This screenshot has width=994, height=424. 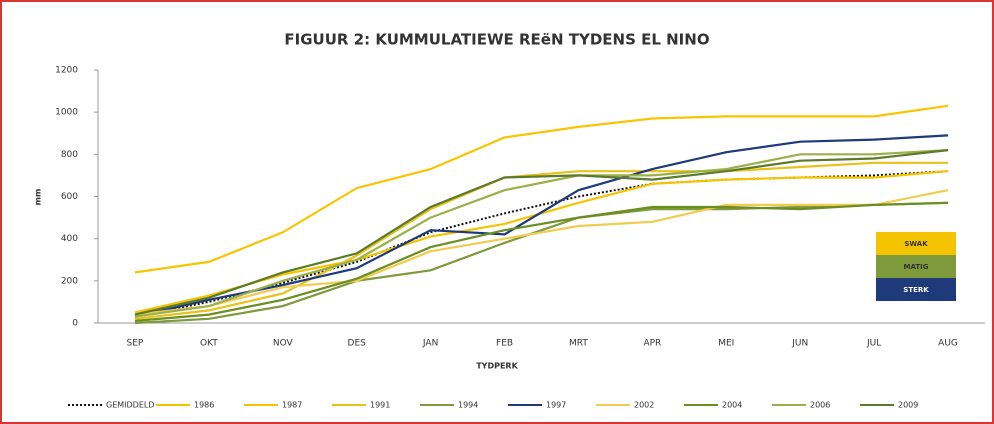 I want to click on x-axis-label: TYDPERK, so click(x=497, y=366).